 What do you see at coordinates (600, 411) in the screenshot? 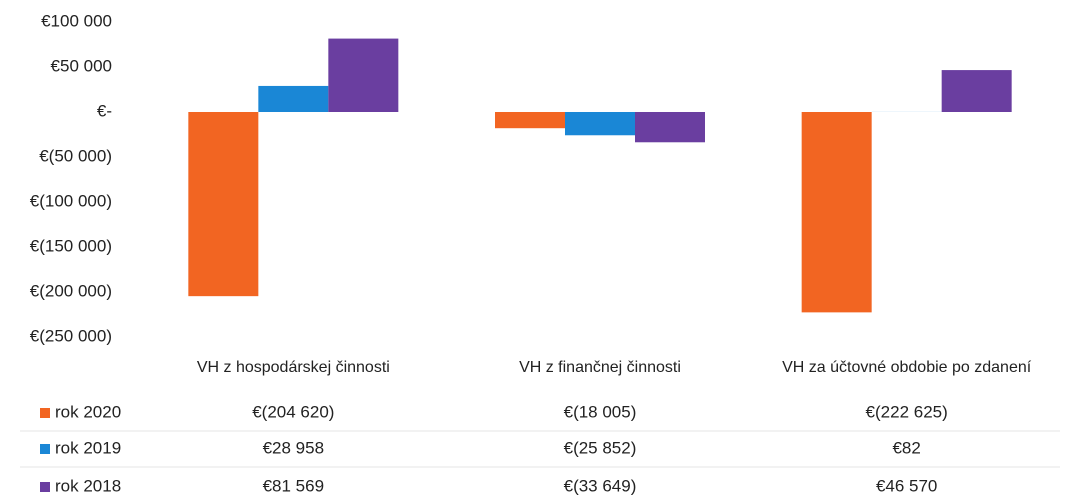
I see `table-value: €(18 005)` at bounding box center [600, 411].